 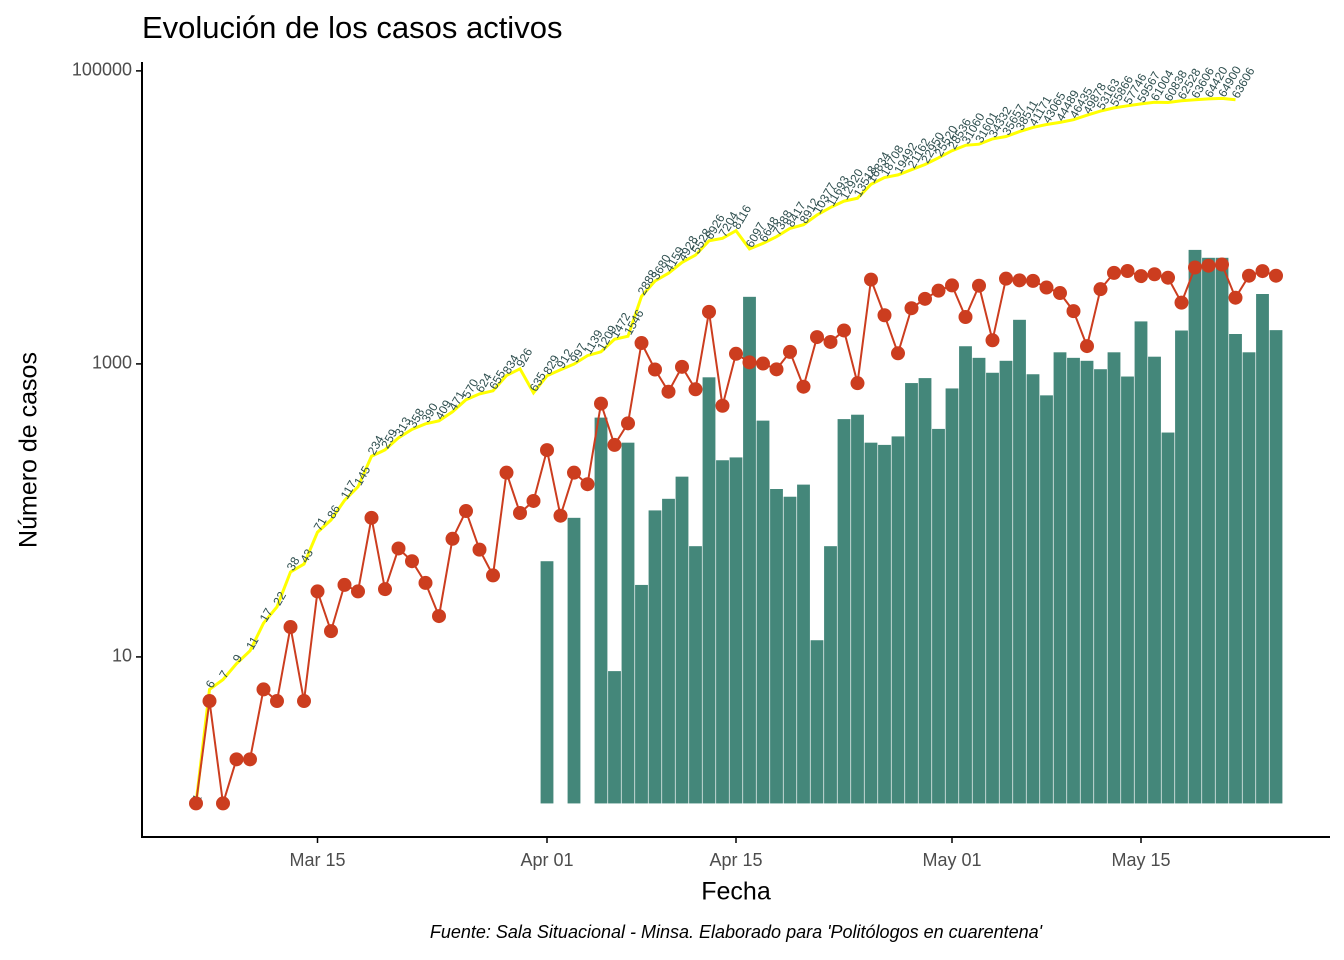 I want to click on data-label: 71, so click(x=320, y=523).